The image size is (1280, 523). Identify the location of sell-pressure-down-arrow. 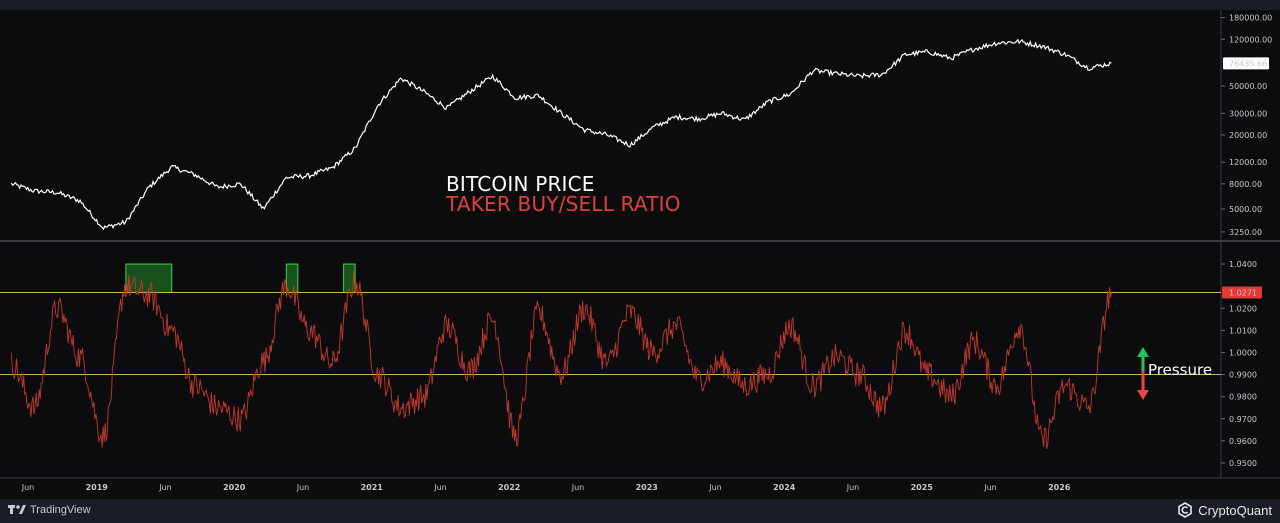
(1143, 395).